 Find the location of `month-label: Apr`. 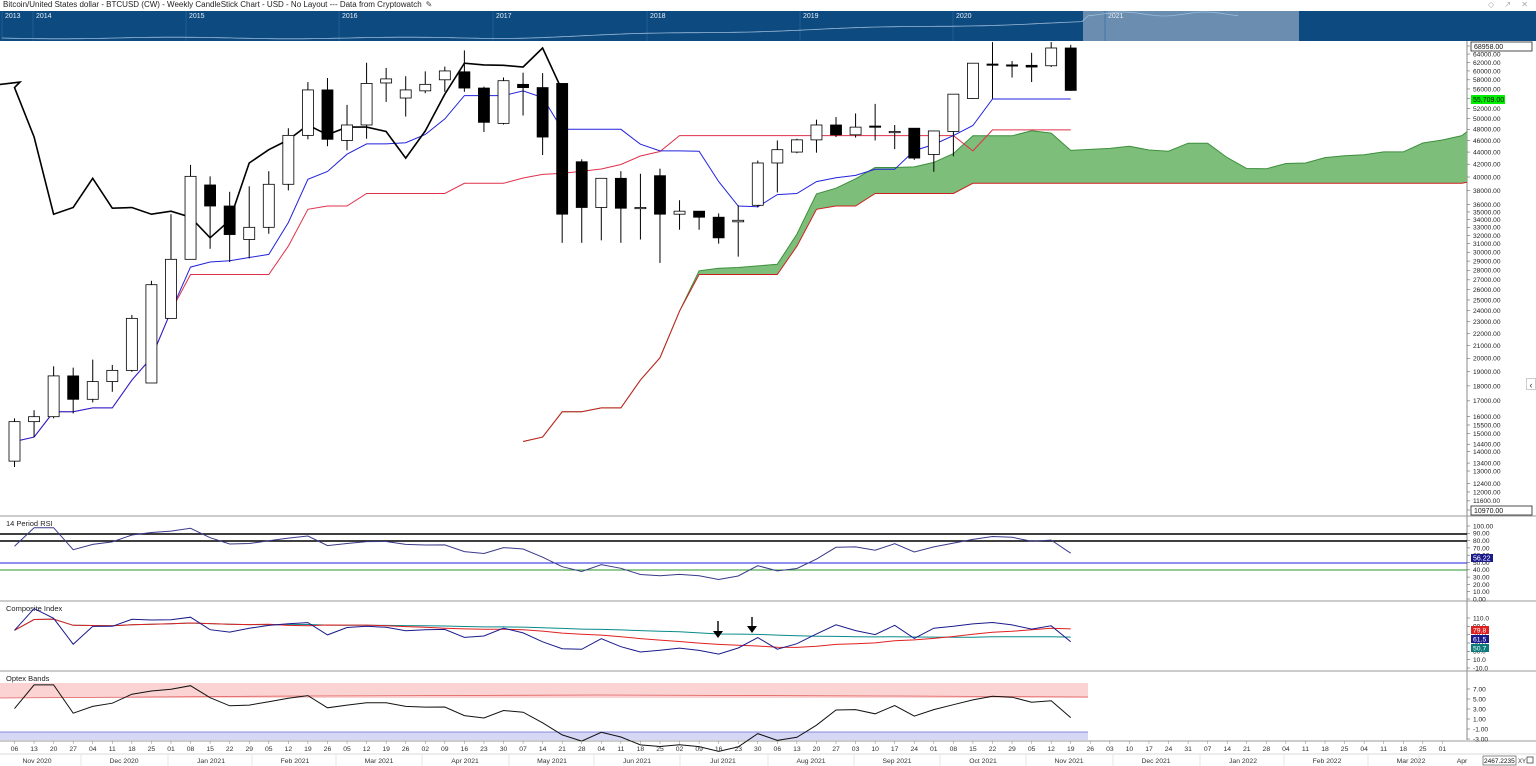

month-label: Apr is located at coordinates (1462, 761).